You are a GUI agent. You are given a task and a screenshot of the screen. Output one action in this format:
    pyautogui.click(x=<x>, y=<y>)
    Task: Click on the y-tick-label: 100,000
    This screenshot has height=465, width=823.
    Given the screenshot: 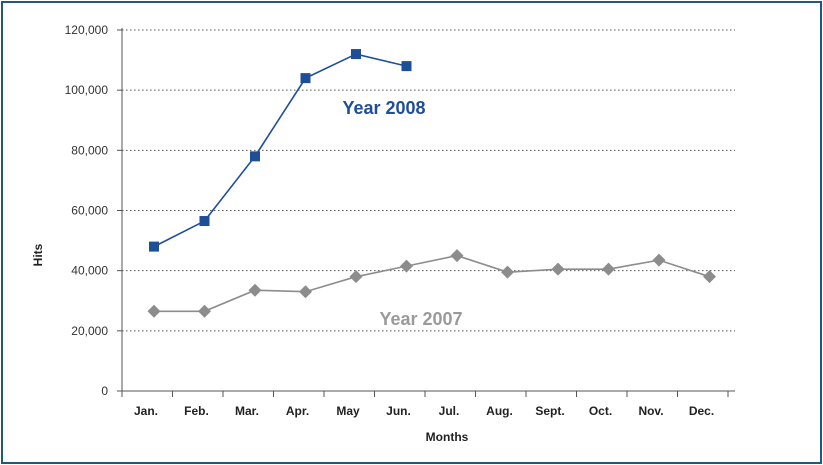 What is the action you would take?
    pyautogui.click(x=87, y=90)
    